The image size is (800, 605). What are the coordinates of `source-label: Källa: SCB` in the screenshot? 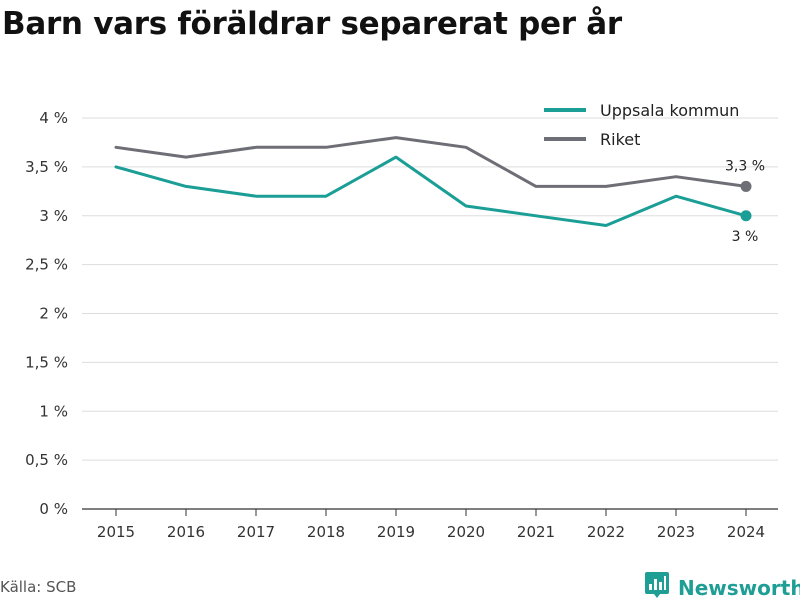 It's located at (38, 587).